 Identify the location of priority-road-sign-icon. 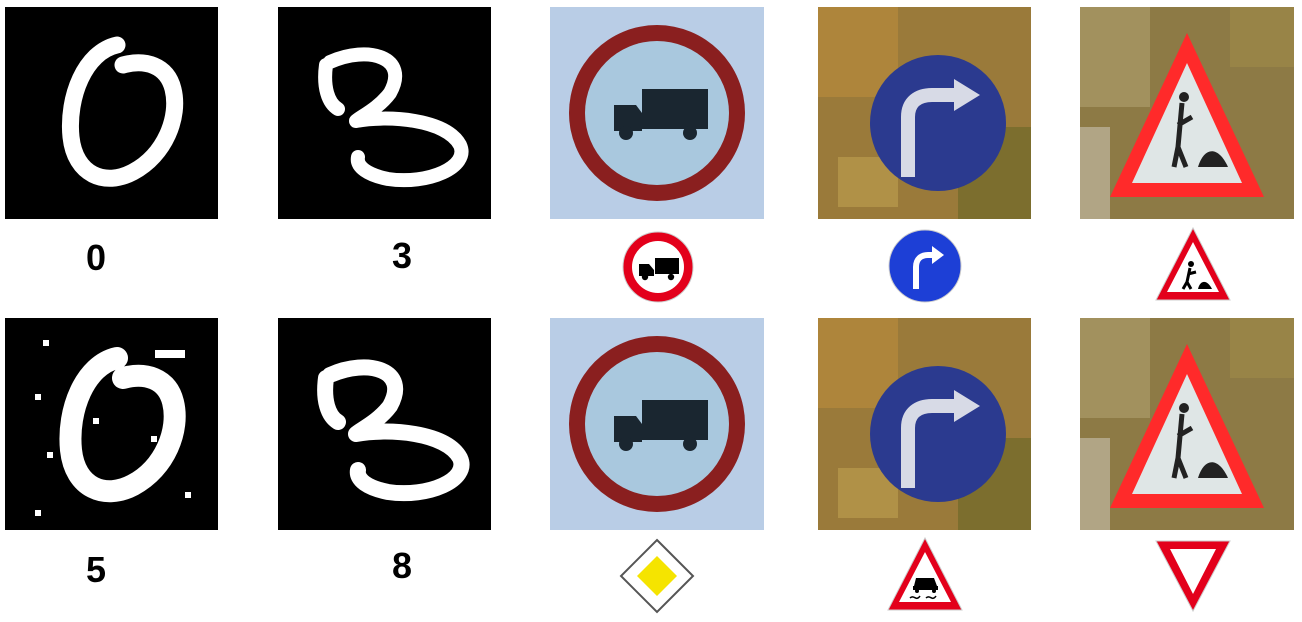
(657, 576).